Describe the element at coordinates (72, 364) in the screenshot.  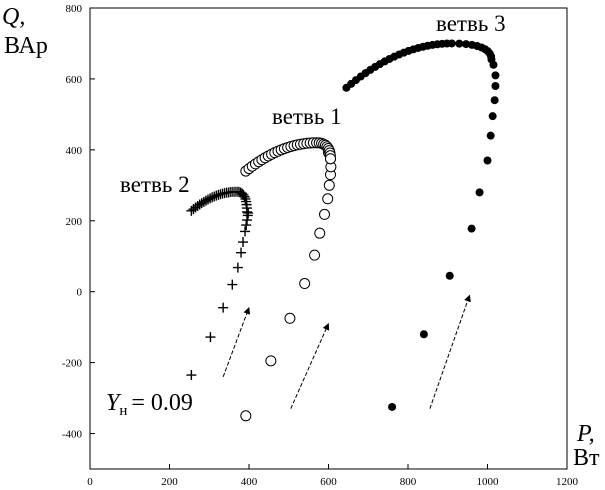
I see `y-tick-label: -200` at that location.